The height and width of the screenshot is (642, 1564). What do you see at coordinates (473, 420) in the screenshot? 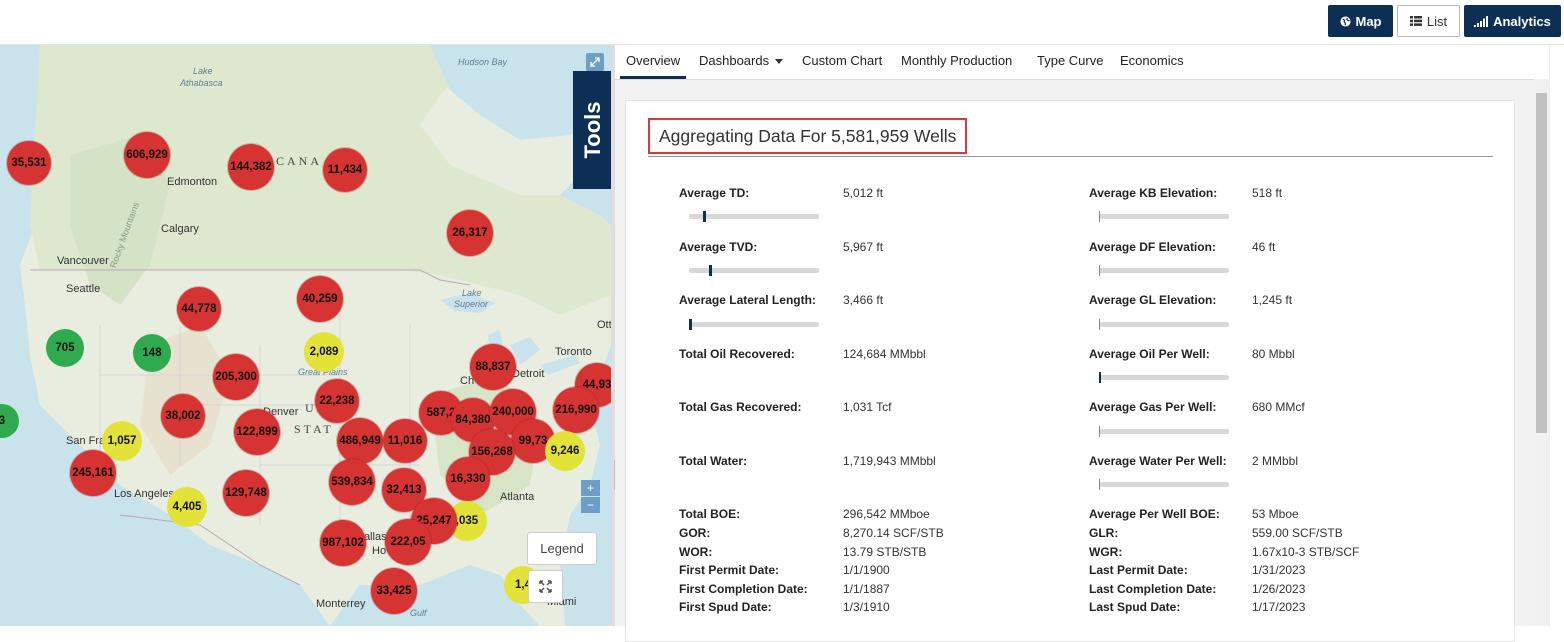
I see `map-cluster-marker: 84,380` at bounding box center [473, 420].